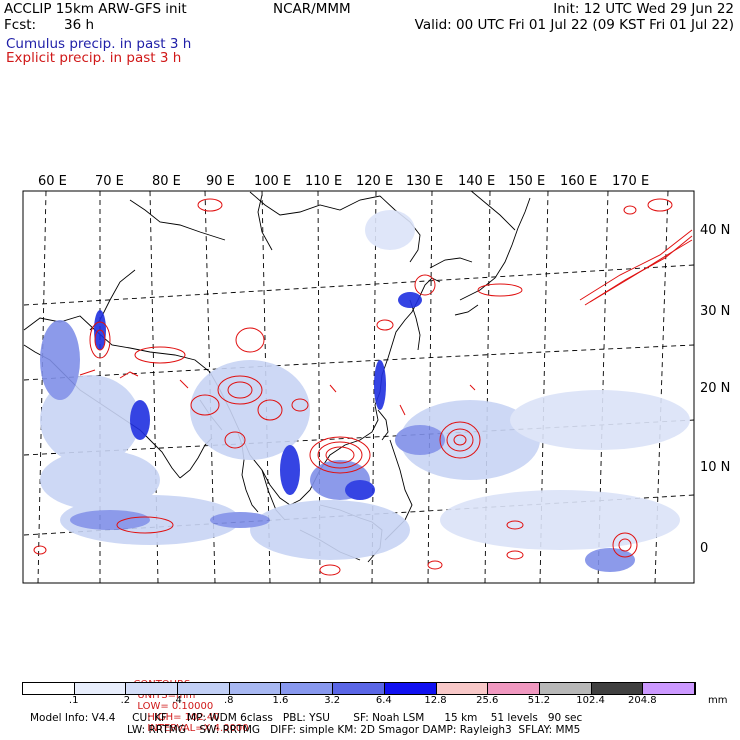 Image resolution: width=740 pixels, height=740 pixels. Describe the element at coordinates (704, 548) in the screenshot. I see `latitude-label: 0` at that location.